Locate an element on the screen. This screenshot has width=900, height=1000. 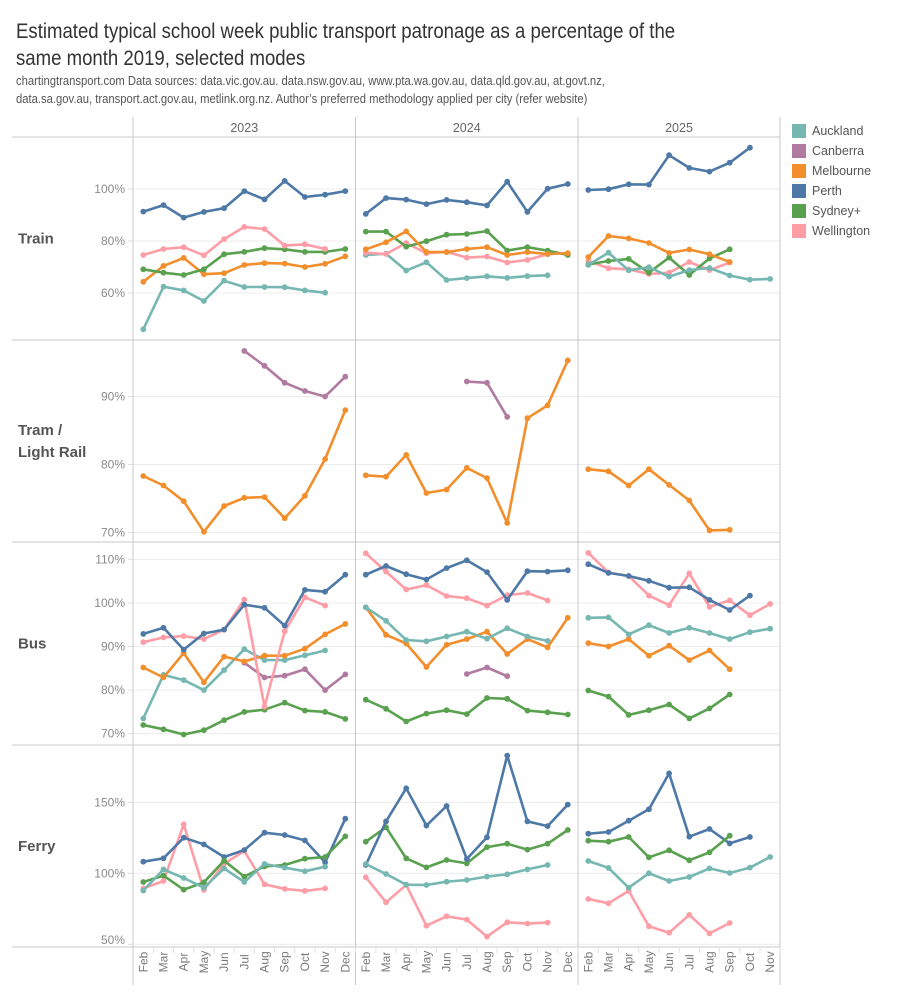
legend-item-canberra: Canberra is located at coordinates (831, 151).